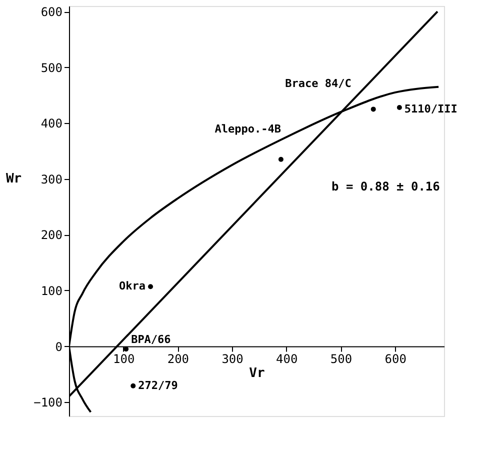 This screenshot has width=503, height=459. I want to click on y-axis-title: Wr, so click(14, 179).